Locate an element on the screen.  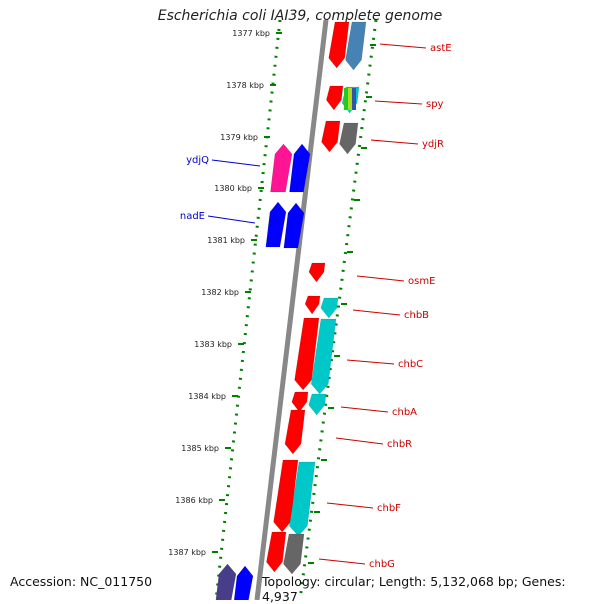
gene-ydjR-forward is located at coordinates (331, 136).